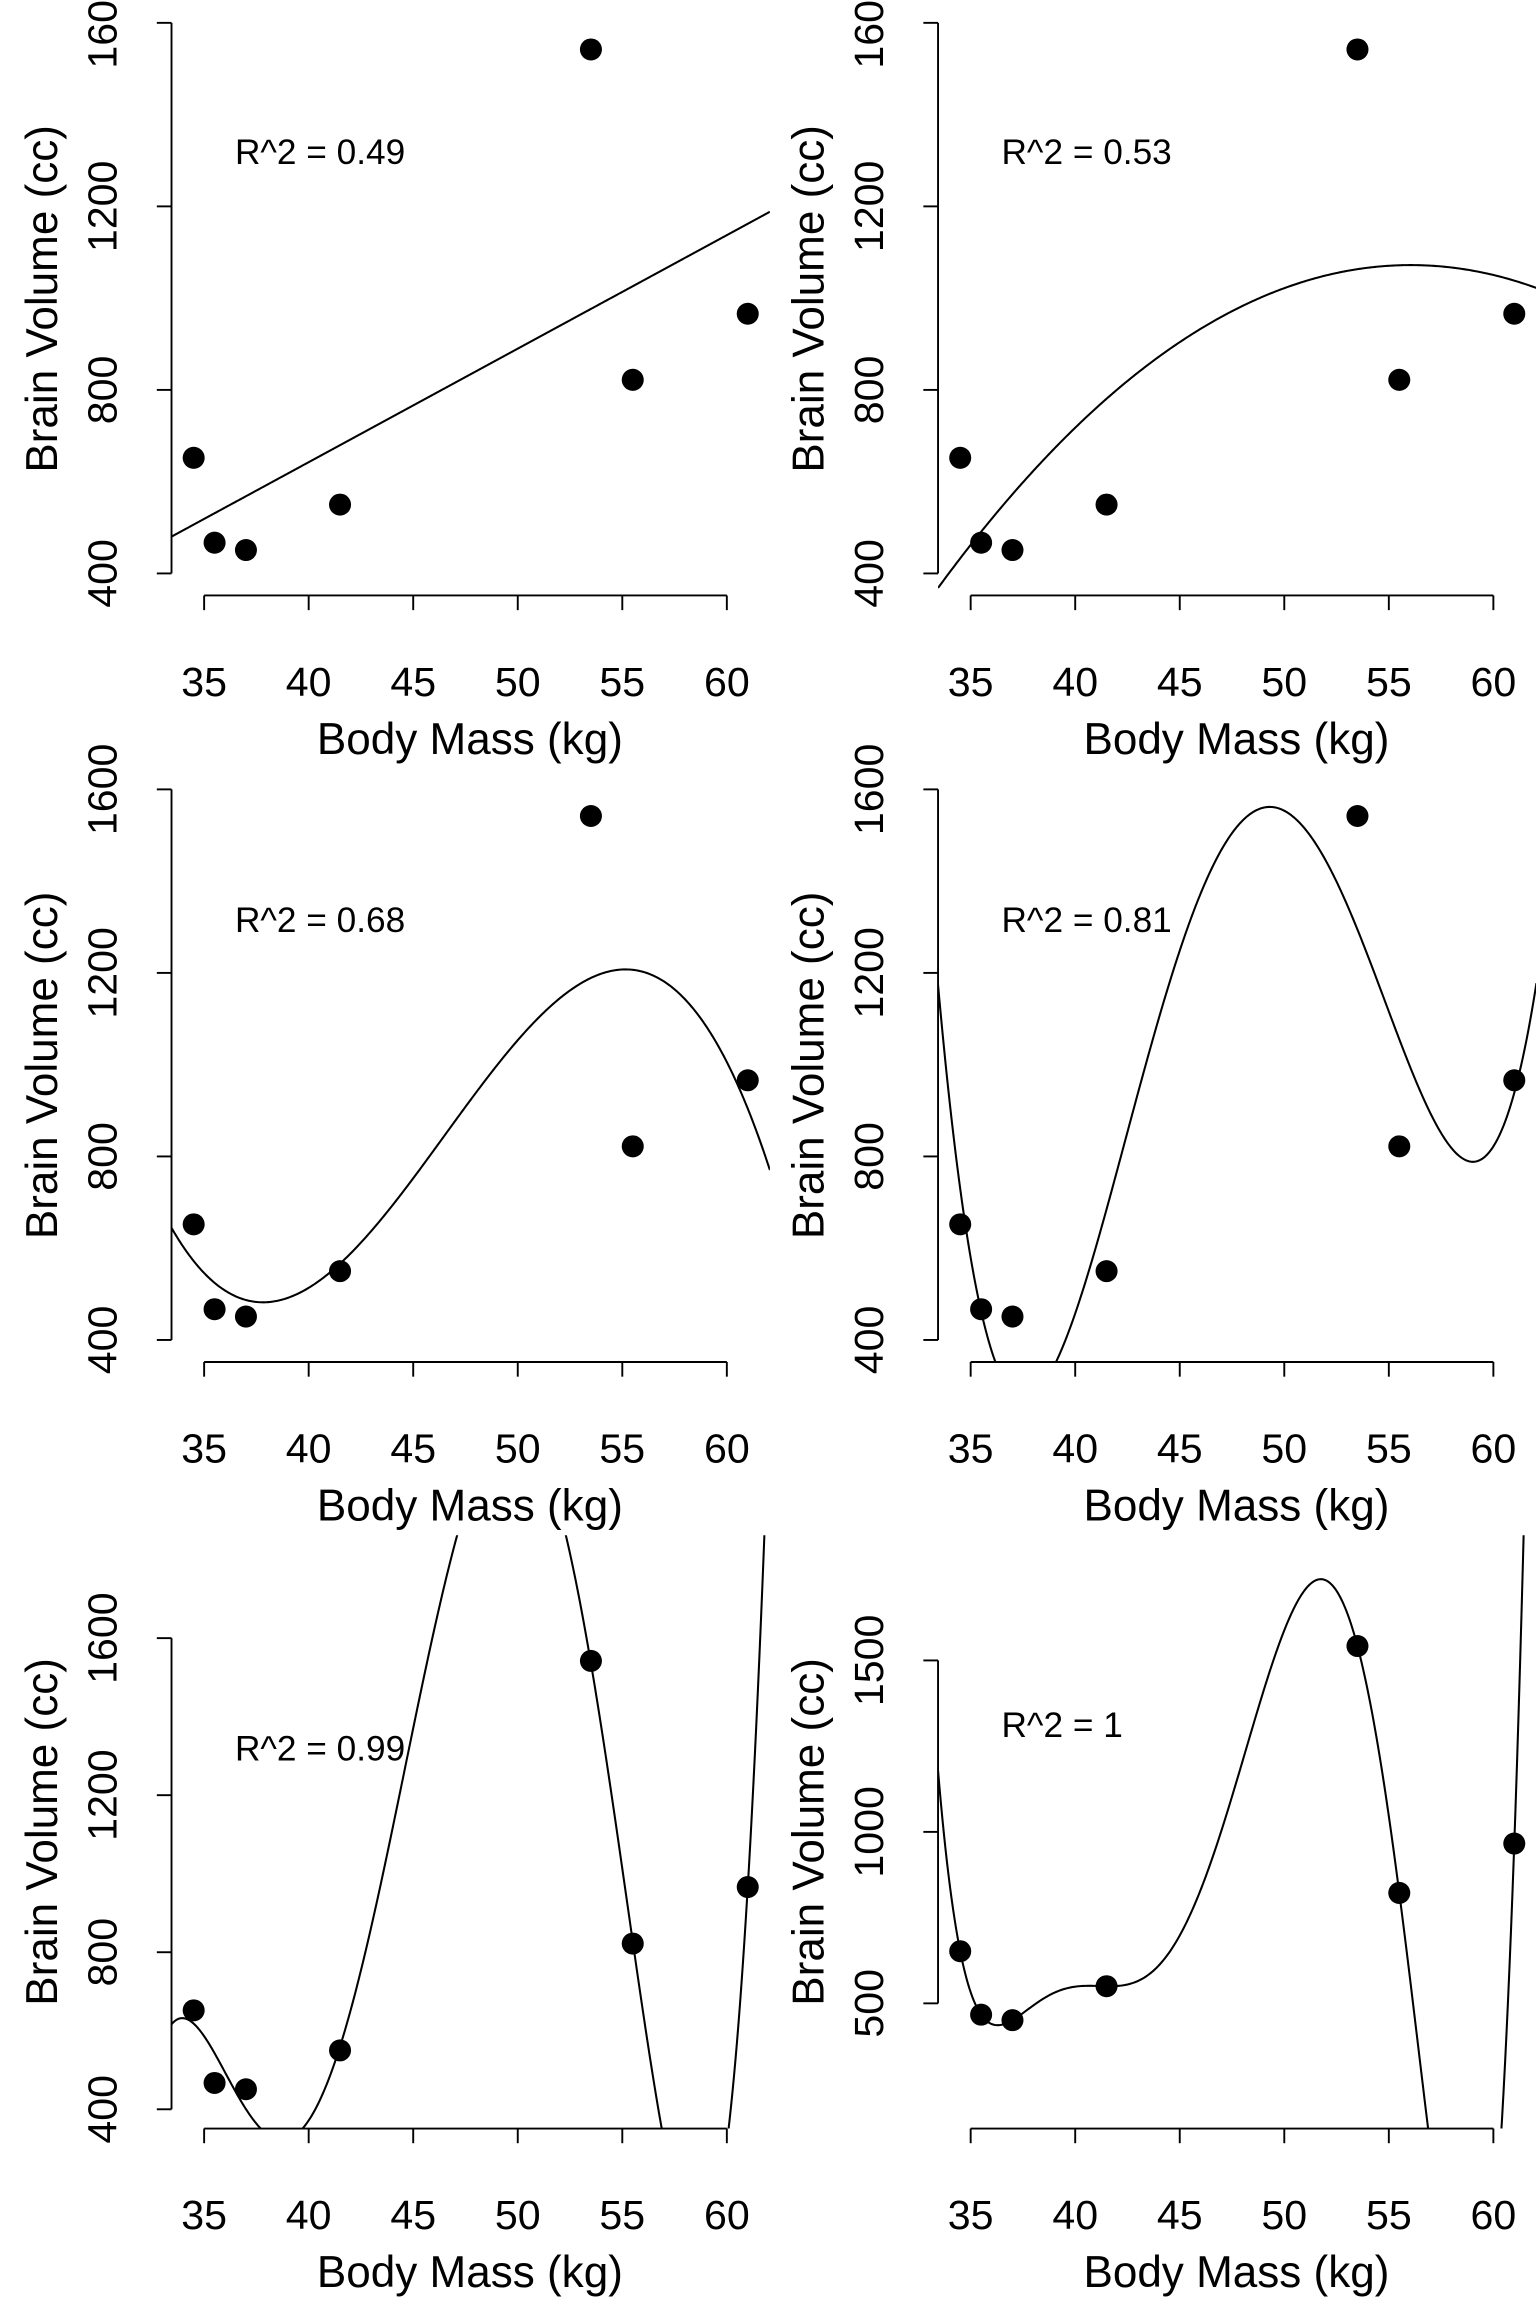 This screenshot has width=1536, height=2309. I want to click on y-tick-label: 500, so click(869, 2003).